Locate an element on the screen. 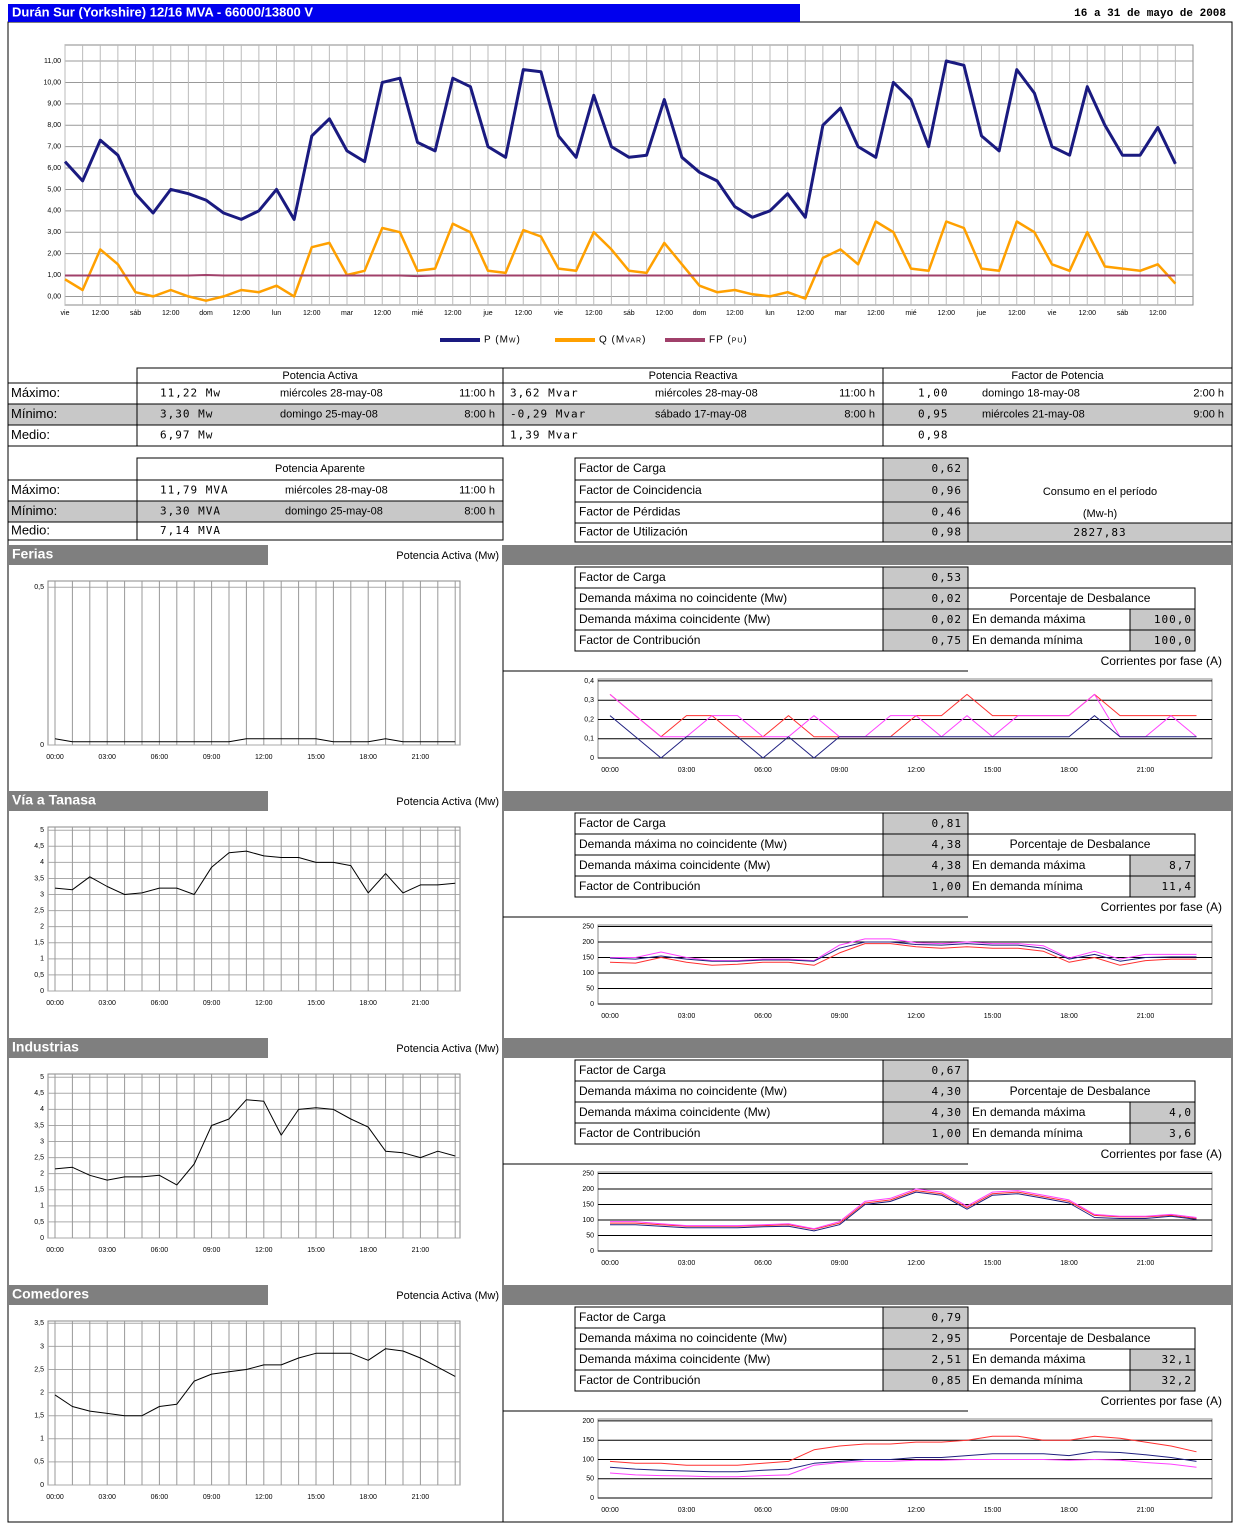 This screenshot has width=1239, height=1526. imbalance-value-cell is located at coordinates (1162, 640).